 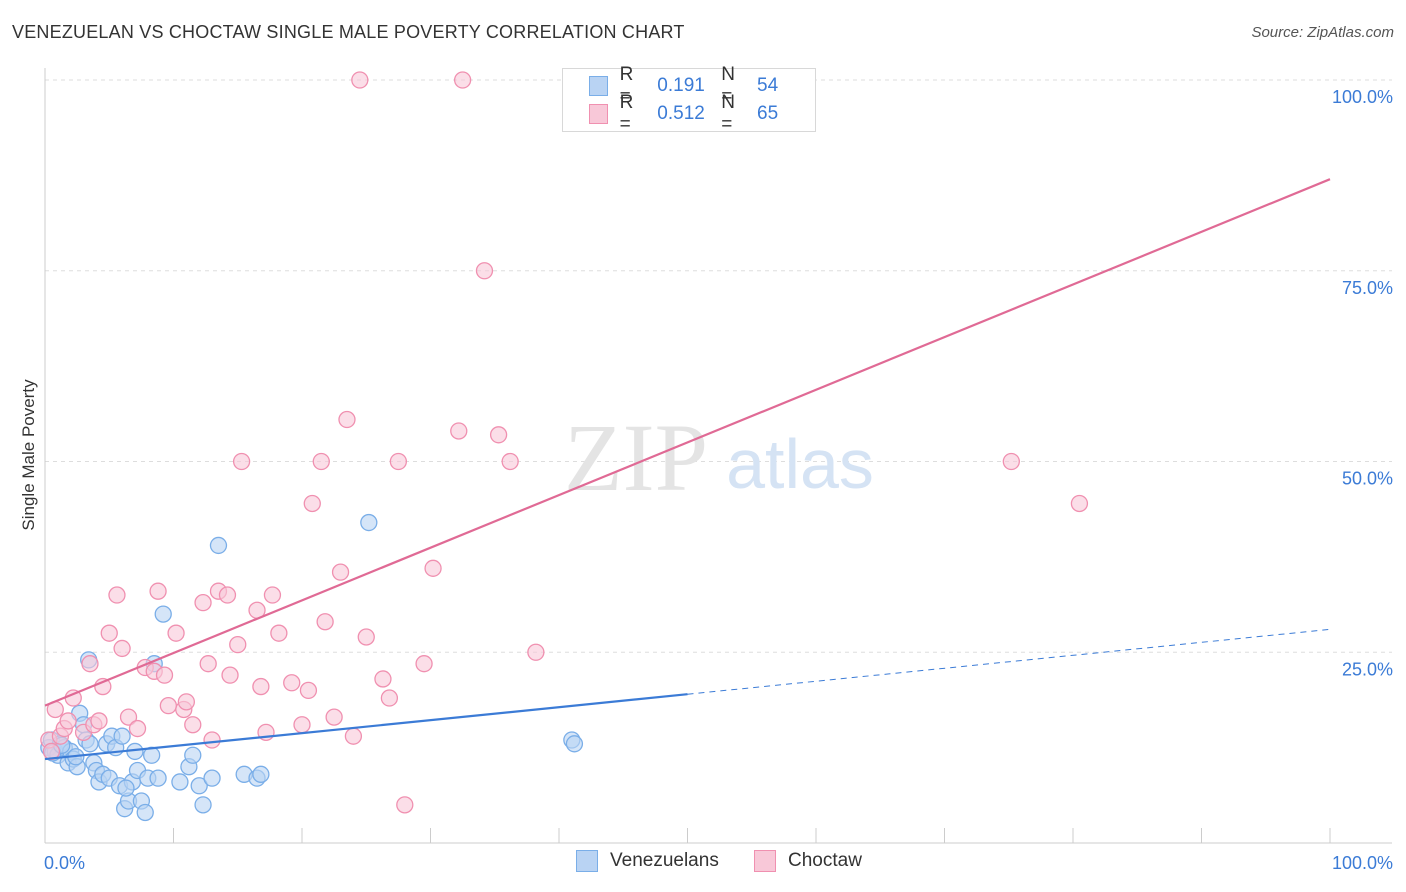 I want to click on legend-item-choctaw: Choctaw, so click(x=808, y=861).